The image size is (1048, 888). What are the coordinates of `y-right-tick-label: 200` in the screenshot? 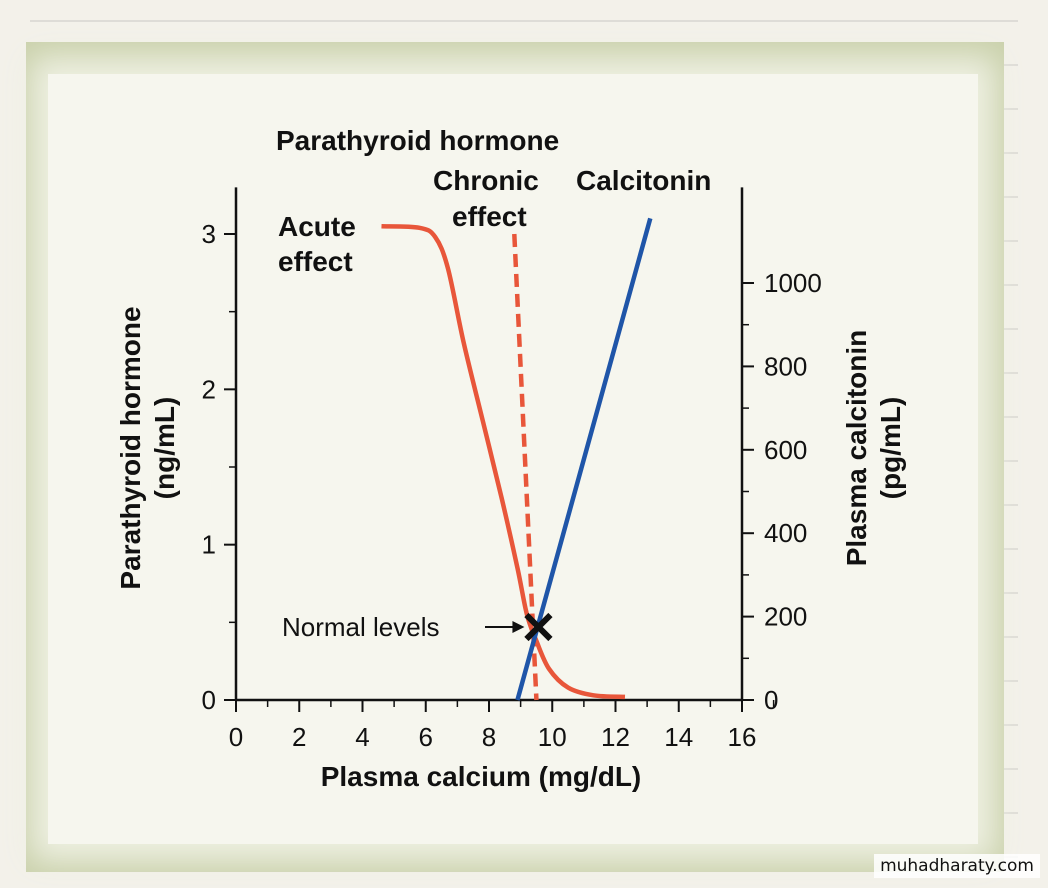 It's located at (785, 617).